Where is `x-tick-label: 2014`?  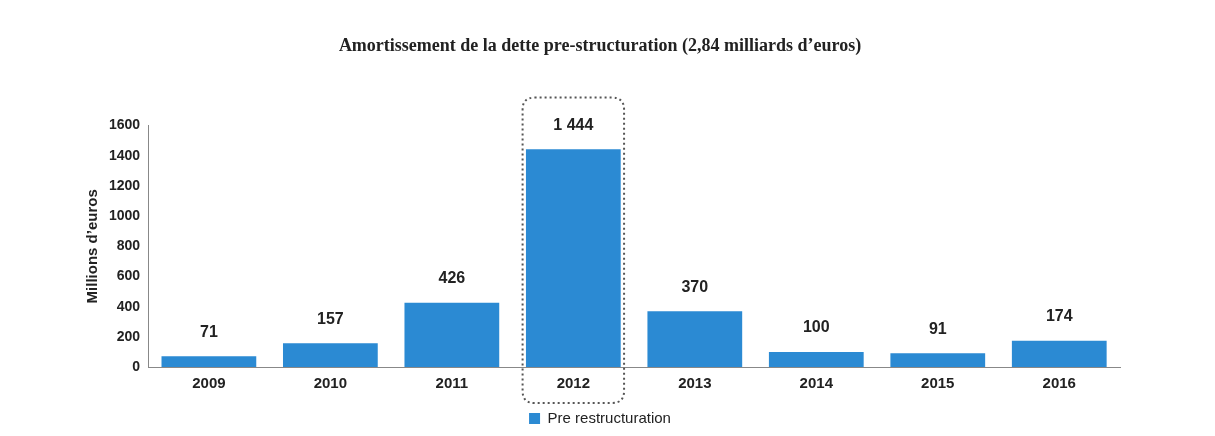
x-tick-label: 2014 is located at coordinates (816, 383).